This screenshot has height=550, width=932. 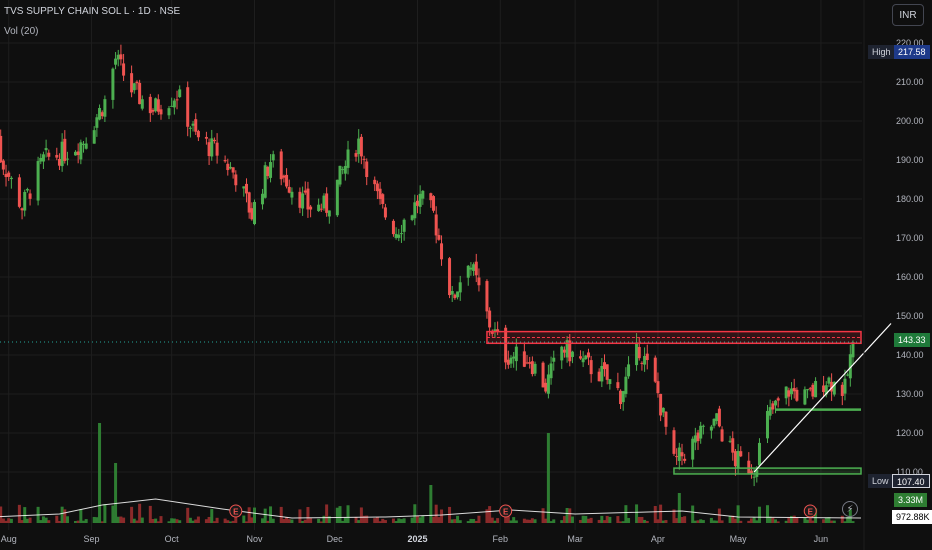 What do you see at coordinates (908, 15) in the screenshot?
I see `currency-button: INR` at bounding box center [908, 15].